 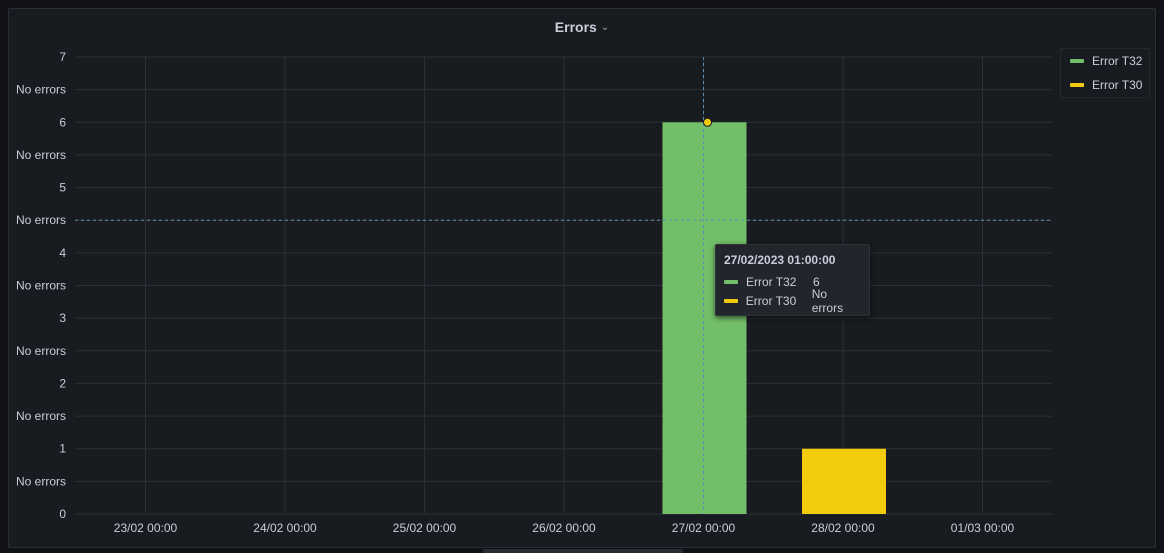 I want to click on resize-handle, so click(x=583, y=551).